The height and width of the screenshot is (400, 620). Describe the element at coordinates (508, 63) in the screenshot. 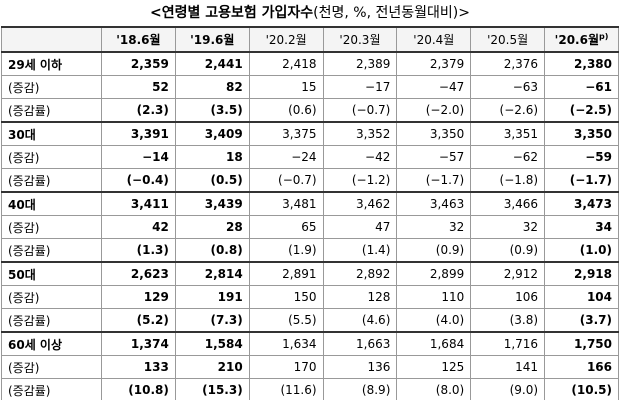

I see `table-cell: 2,376` at that location.